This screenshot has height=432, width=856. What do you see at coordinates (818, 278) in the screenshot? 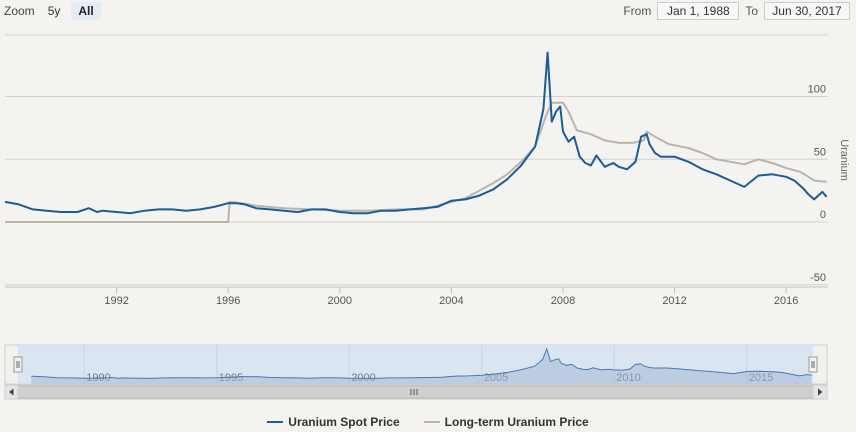
I see `y-tick-label: -50` at bounding box center [818, 278].